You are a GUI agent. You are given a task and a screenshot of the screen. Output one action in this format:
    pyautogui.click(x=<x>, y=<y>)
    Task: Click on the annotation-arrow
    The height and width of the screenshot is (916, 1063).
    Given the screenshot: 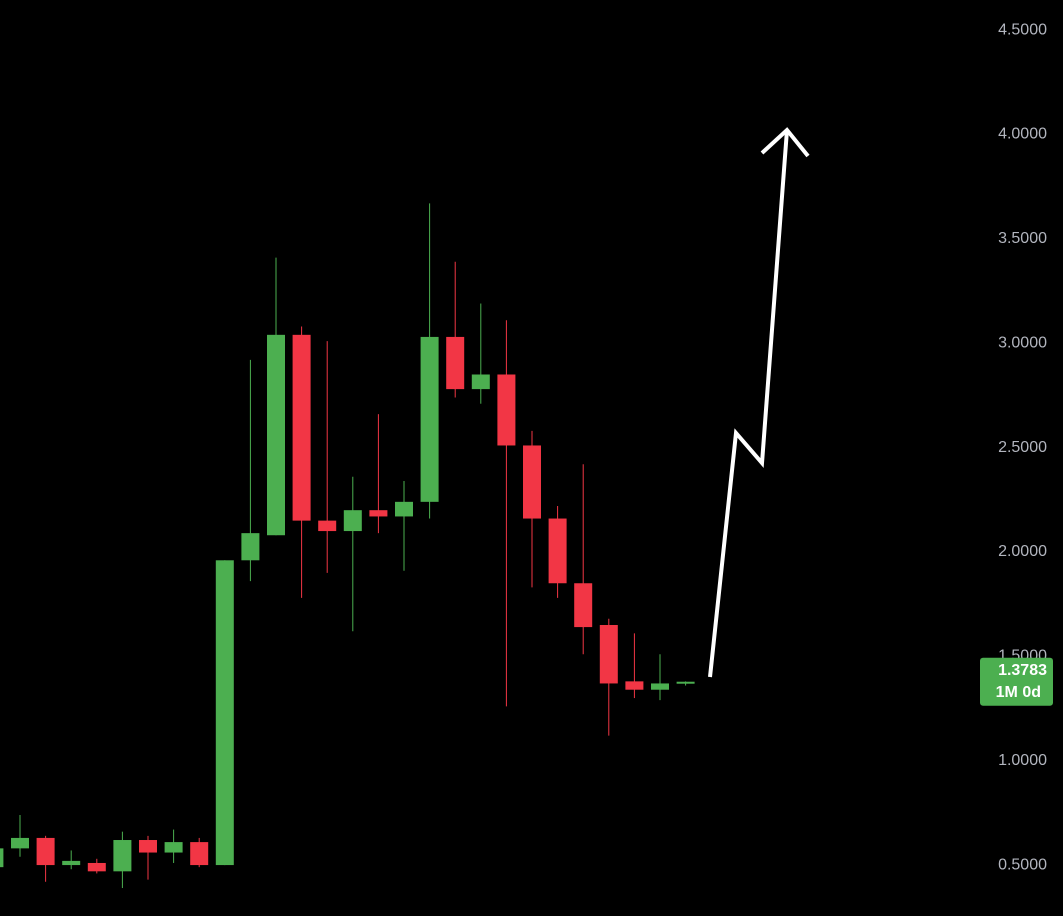 What is the action you would take?
    pyautogui.click(x=748, y=403)
    